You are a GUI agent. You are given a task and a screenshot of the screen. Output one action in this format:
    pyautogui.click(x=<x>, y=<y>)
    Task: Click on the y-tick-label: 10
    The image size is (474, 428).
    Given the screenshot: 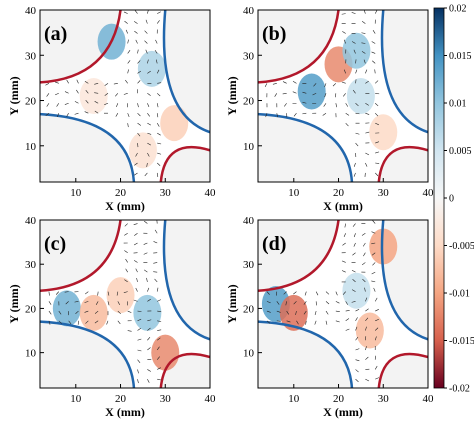 What is the action you would take?
    pyautogui.click(x=249, y=354)
    